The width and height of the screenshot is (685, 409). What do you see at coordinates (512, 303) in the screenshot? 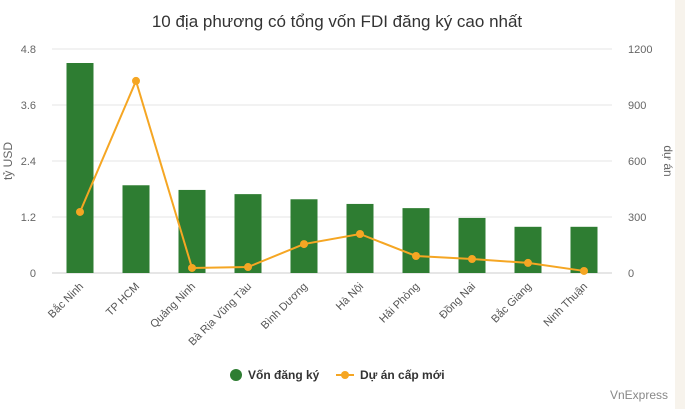
I see `x-tick-label: Bắc Giang` at bounding box center [512, 303].